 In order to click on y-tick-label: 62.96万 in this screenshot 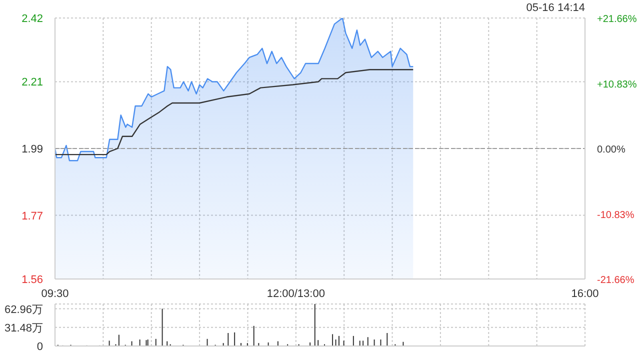, I will do `click(23, 310)`.